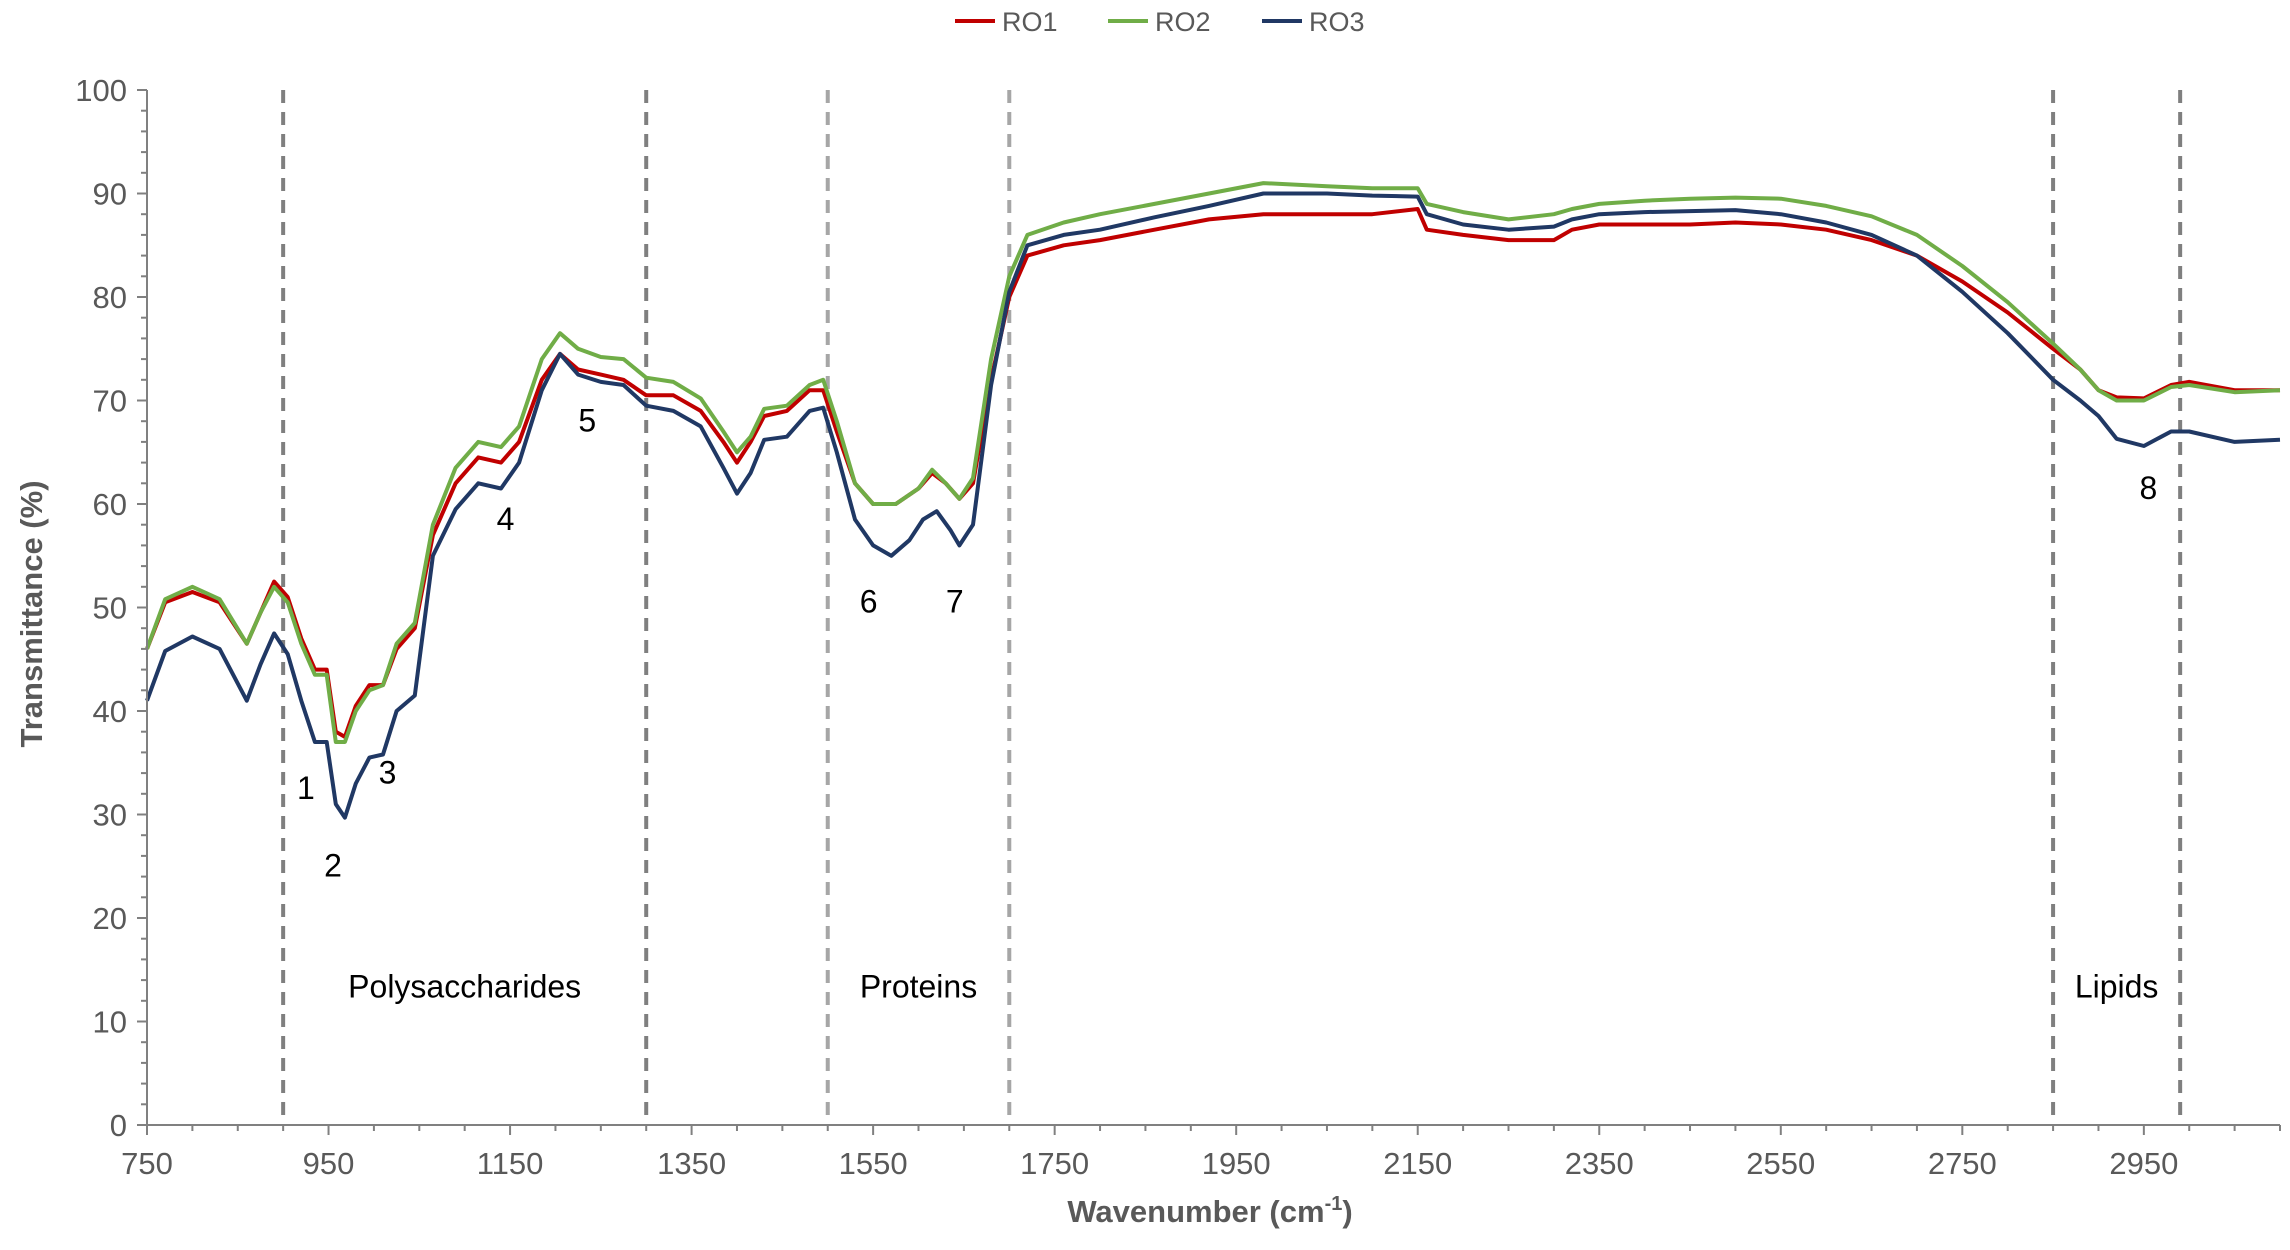 The width and height of the screenshot is (2290, 1250). What do you see at coordinates (110, 815) in the screenshot?
I see `y-tick-label: 30` at bounding box center [110, 815].